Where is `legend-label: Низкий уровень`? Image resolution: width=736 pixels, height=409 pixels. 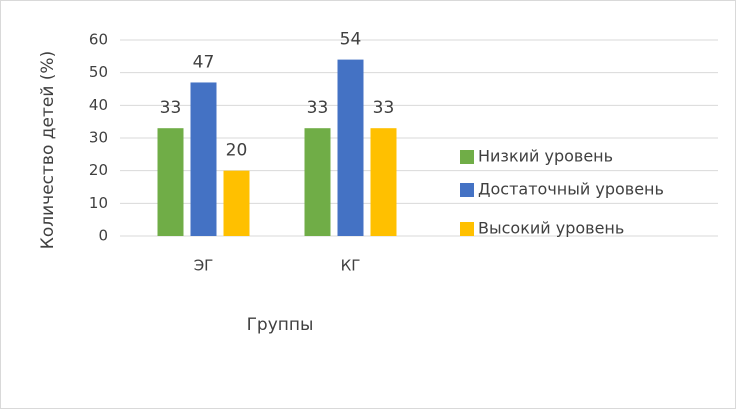
legend-label: Низкий уровень is located at coordinates (545, 156).